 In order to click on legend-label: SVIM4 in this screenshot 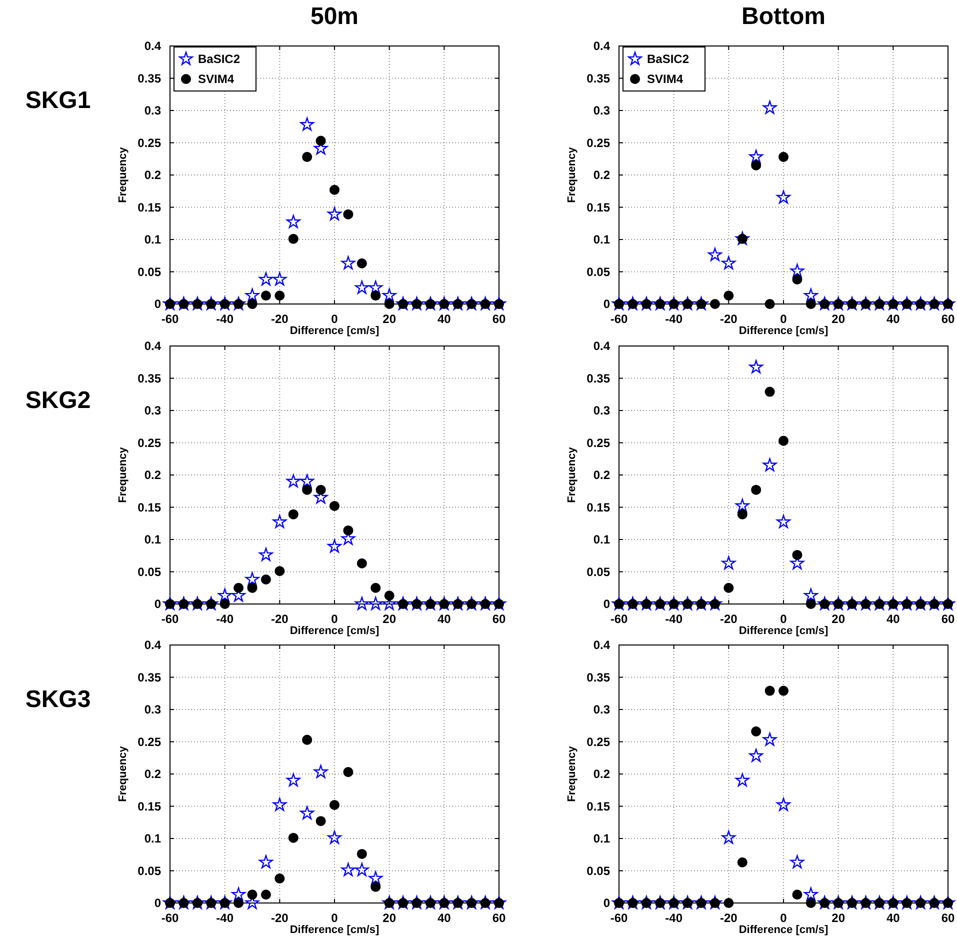, I will do `click(665, 79)`.